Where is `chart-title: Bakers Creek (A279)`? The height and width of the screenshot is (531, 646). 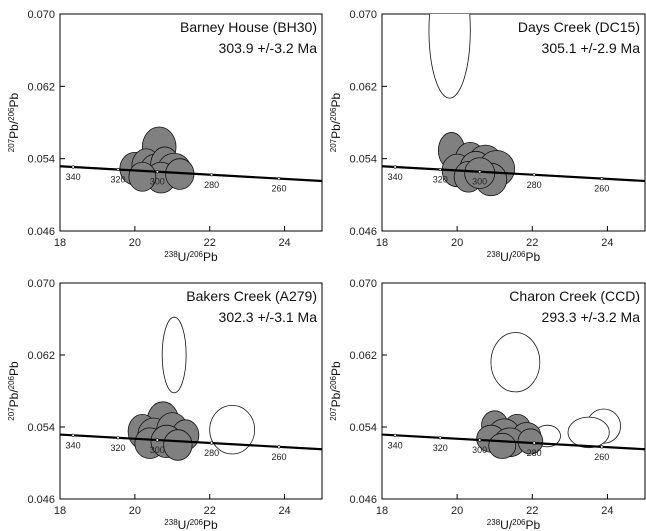 chart-title: Bakers Creek (A279) is located at coordinates (251, 296).